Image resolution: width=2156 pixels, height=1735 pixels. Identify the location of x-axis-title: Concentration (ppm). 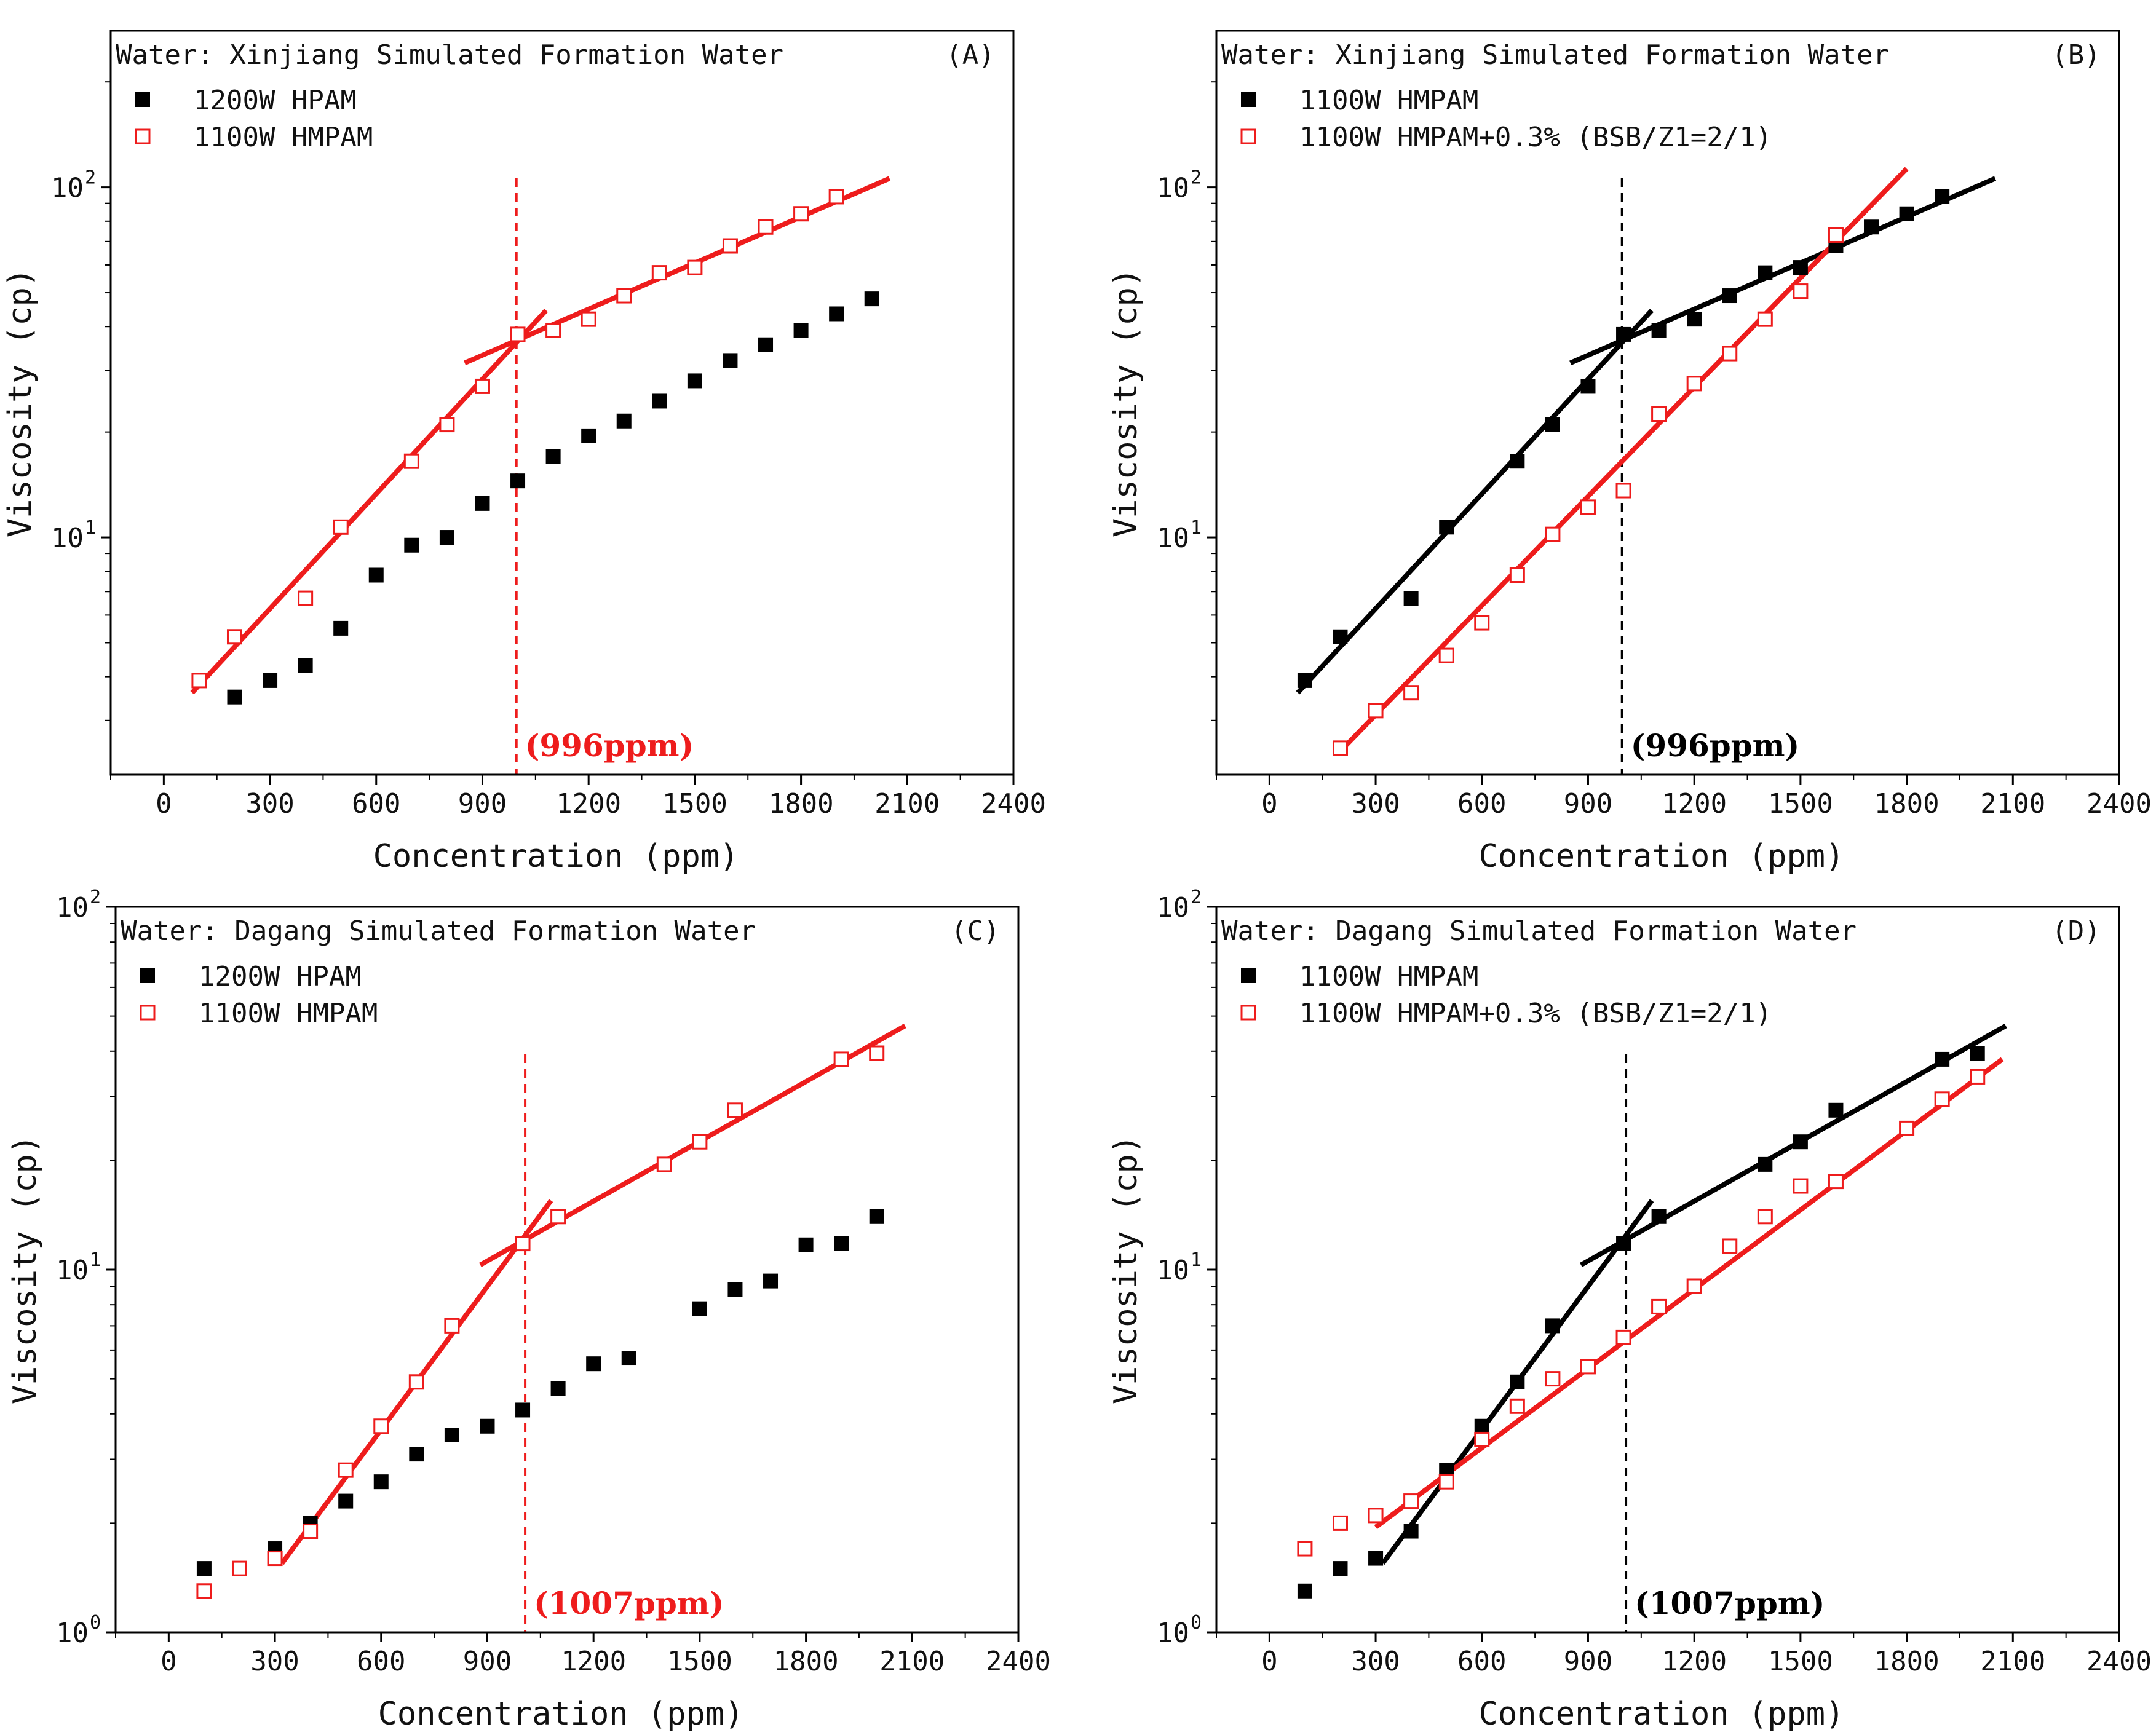
(1662, 1715).